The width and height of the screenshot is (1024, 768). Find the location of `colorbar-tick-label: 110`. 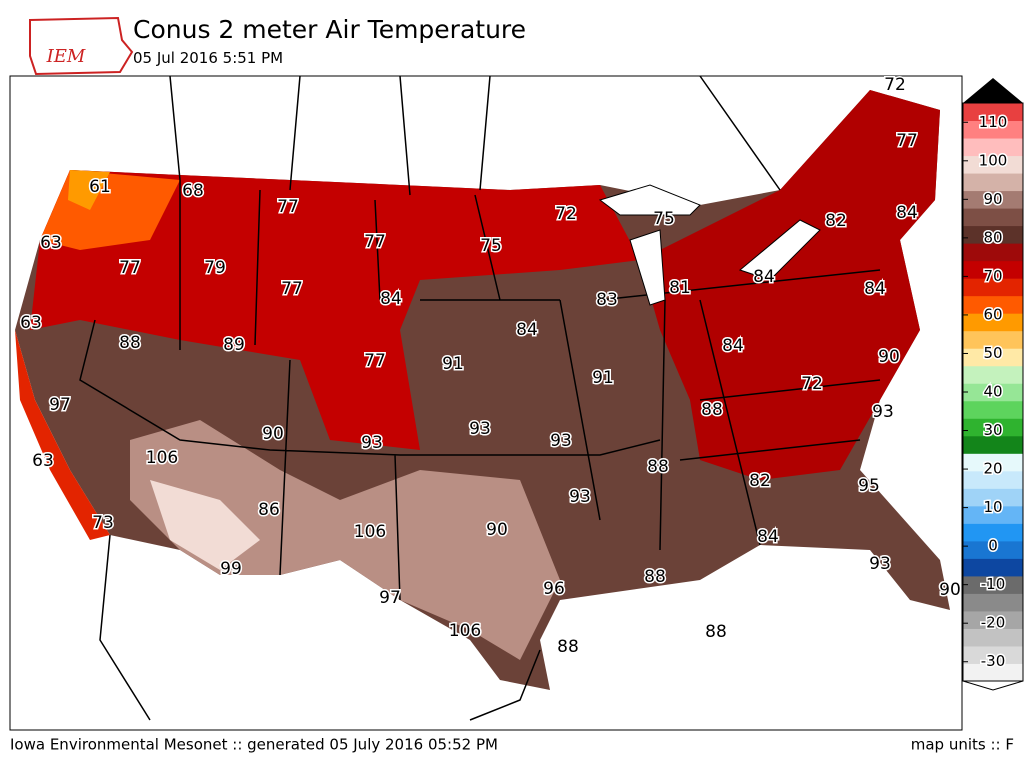

colorbar-tick-label: 110 is located at coordinates (993, 122).